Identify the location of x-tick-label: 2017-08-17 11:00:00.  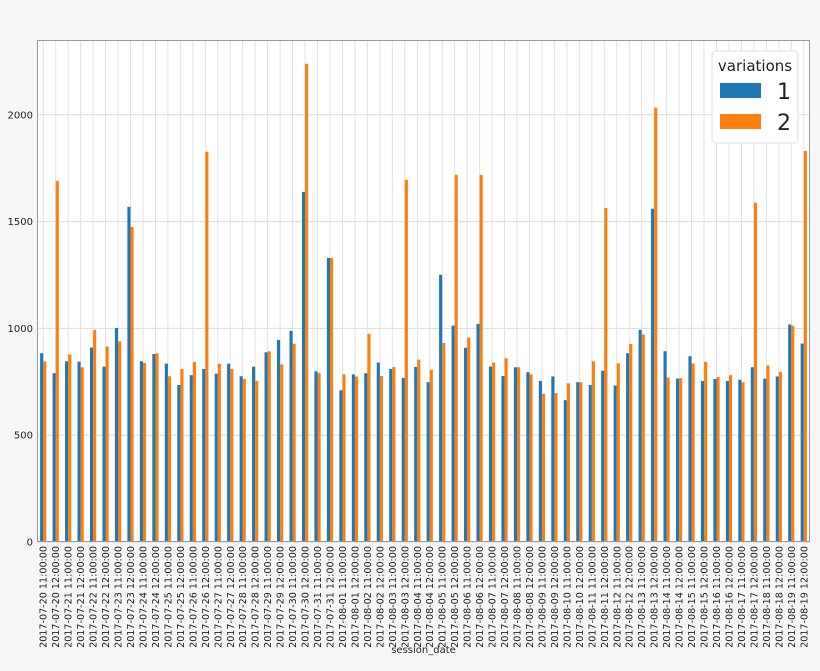
(742, 597).